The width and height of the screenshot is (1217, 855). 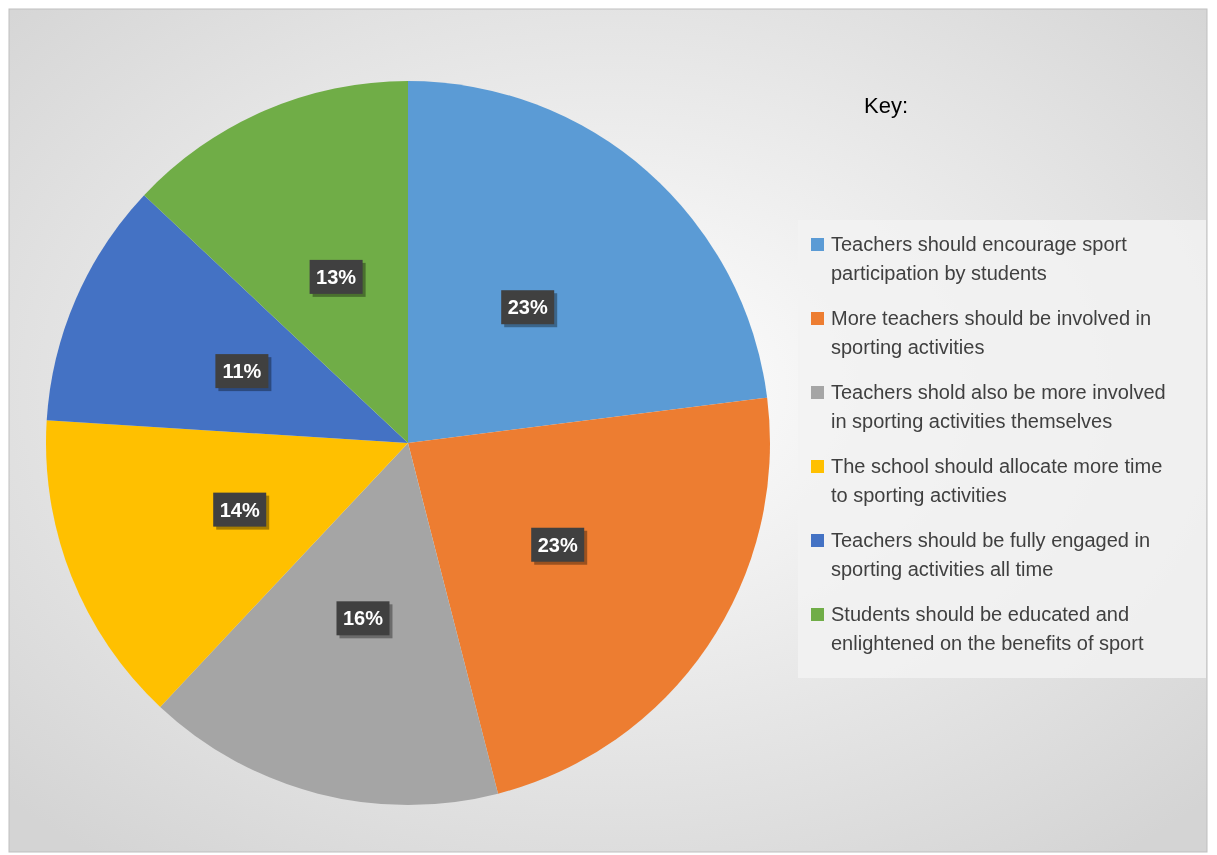 I want to click on data-label: 11%, so click(x=242, y=371).